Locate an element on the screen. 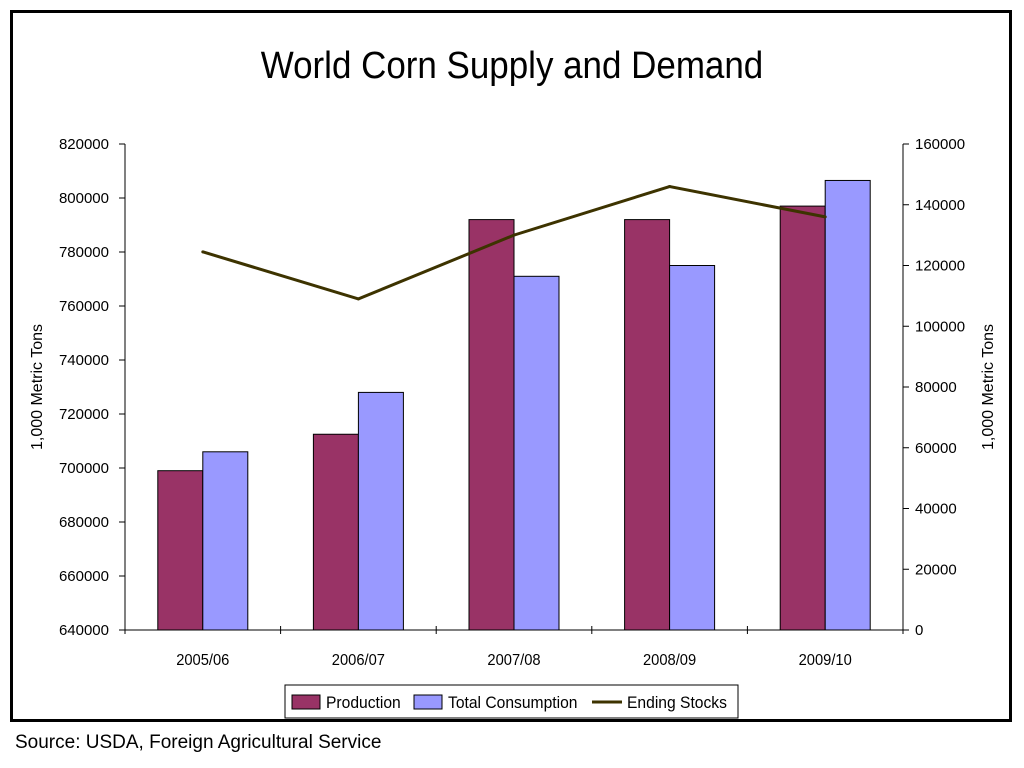 Image resolution: width=1024 pixels, height=768 pixels. y2-tick-label: 160000 is located at coordinates (940, 144).